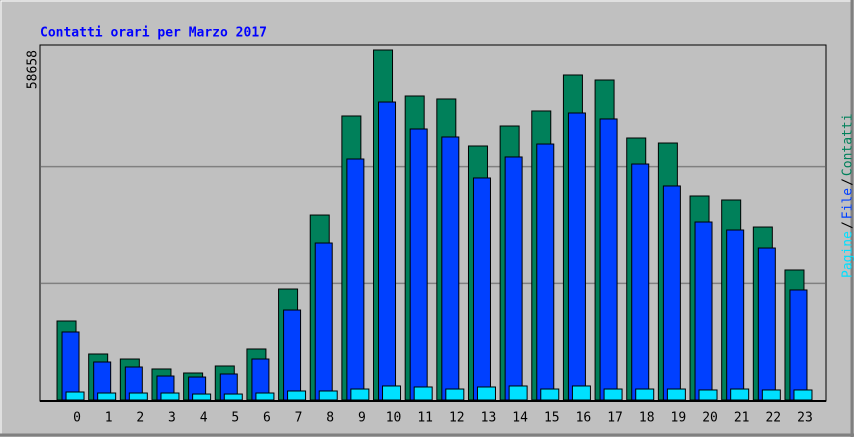  What do you see at coordinates (847, 254) in the screenshot?
I see `legend-entry: Pagine` at bounding box center [847, 254].